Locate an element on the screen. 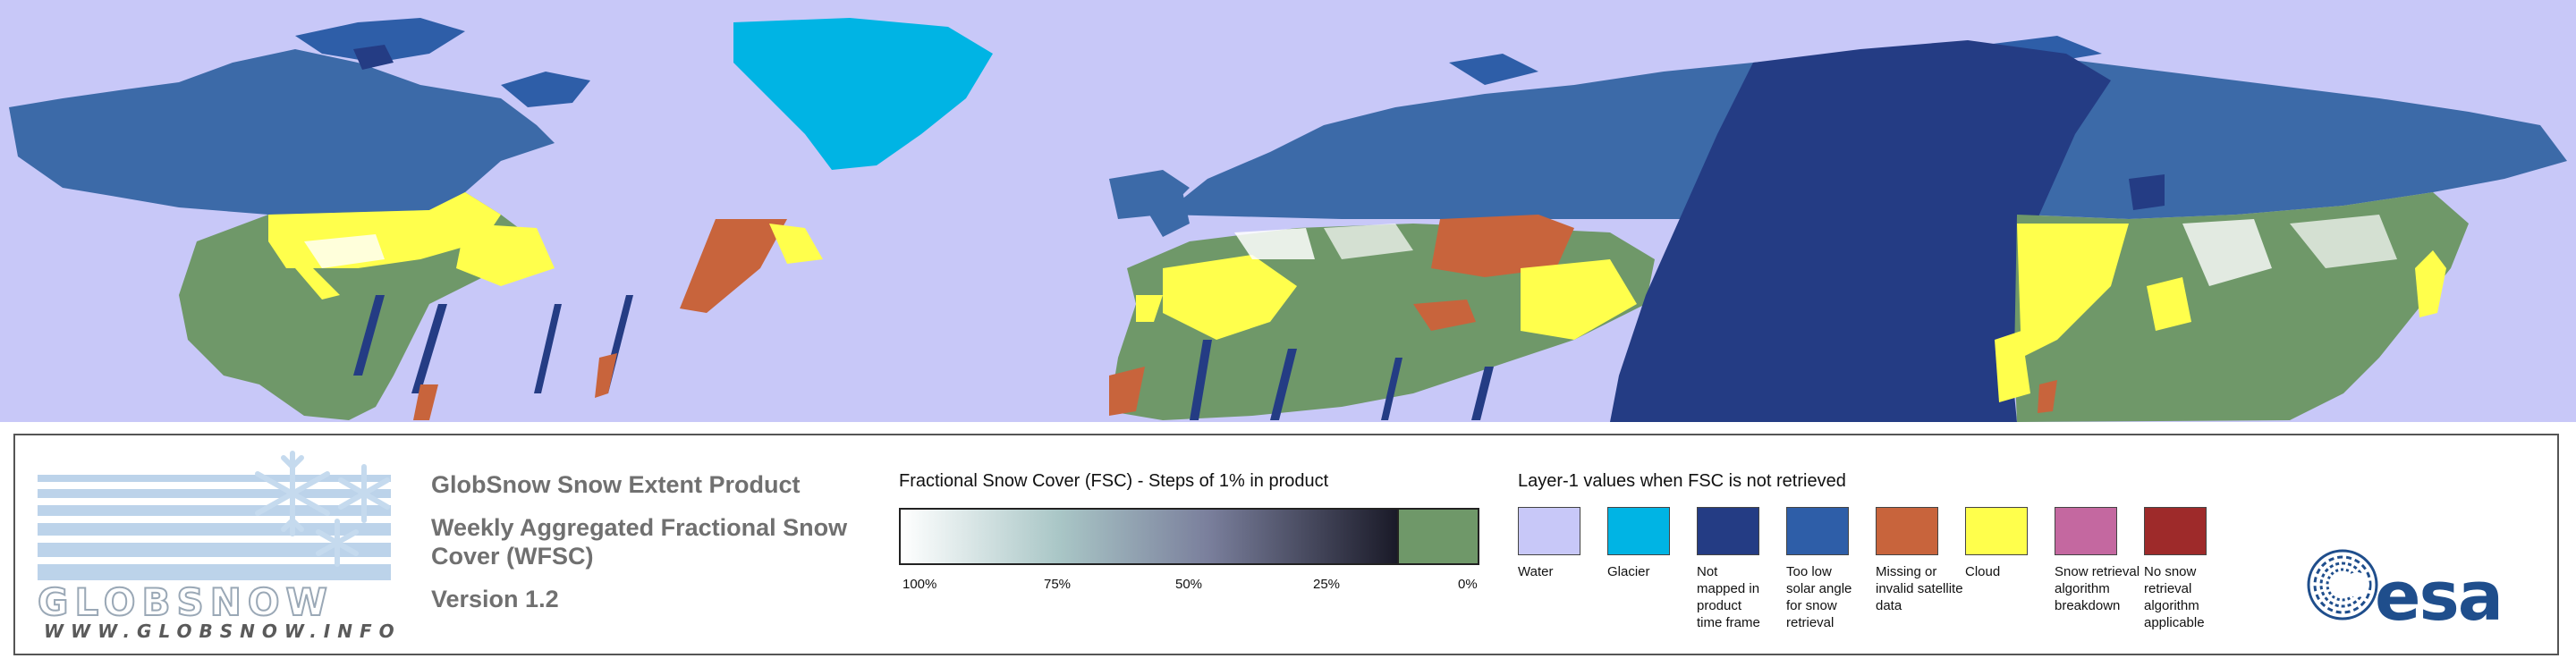 This screenshot has width=2576, height=667. label-cloud: Cloud is located at coordinates (1983, 572).